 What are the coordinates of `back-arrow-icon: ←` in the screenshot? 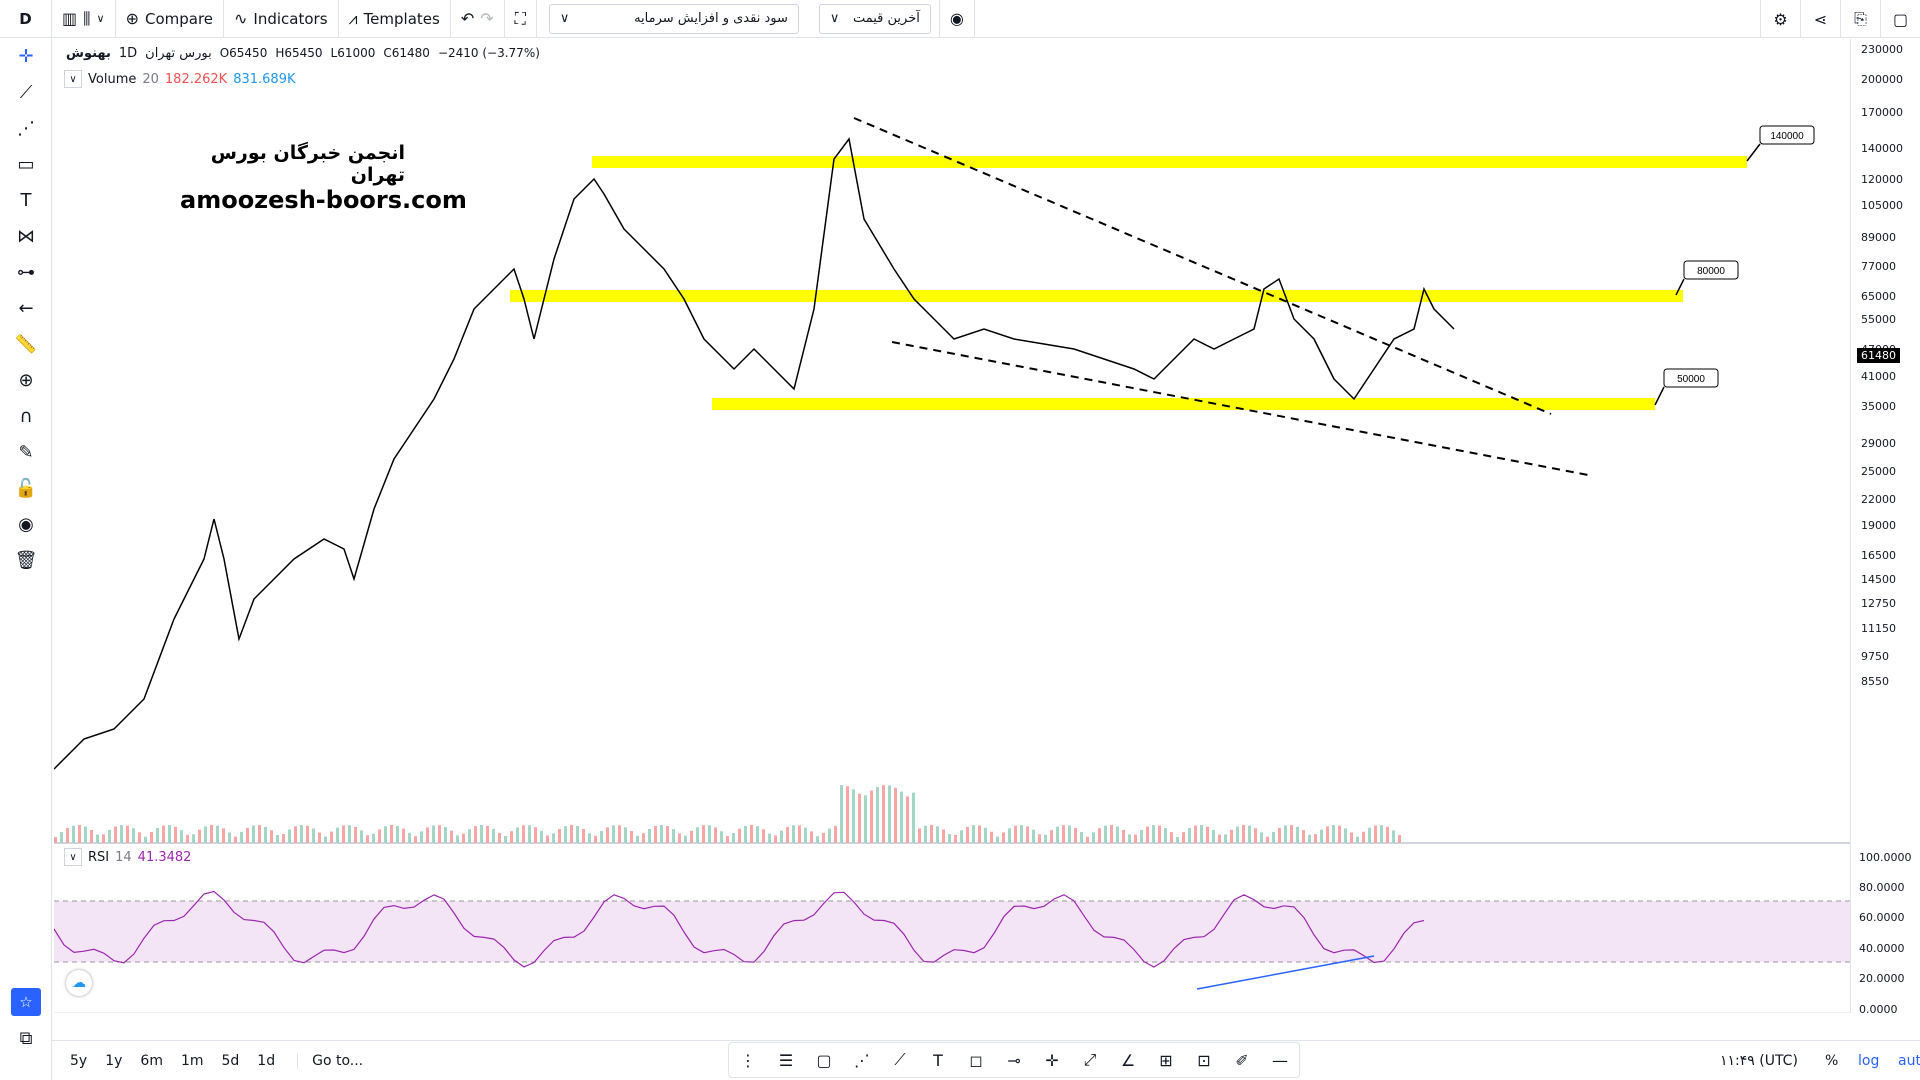 It's located at (26, 308).